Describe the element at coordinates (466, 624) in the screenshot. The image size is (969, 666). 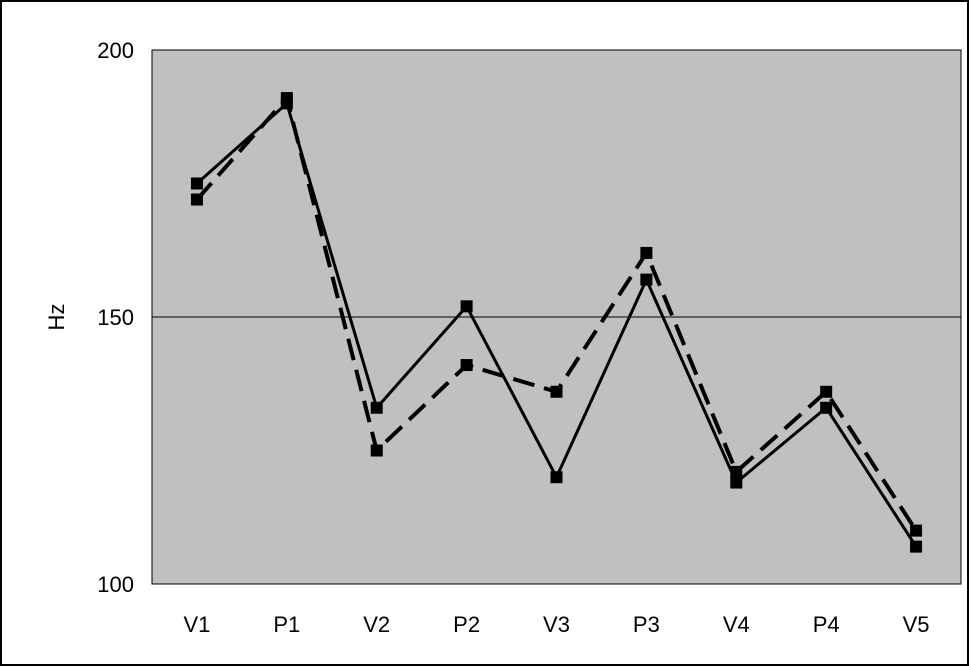
I see `x-tick-label: P2` at that location.